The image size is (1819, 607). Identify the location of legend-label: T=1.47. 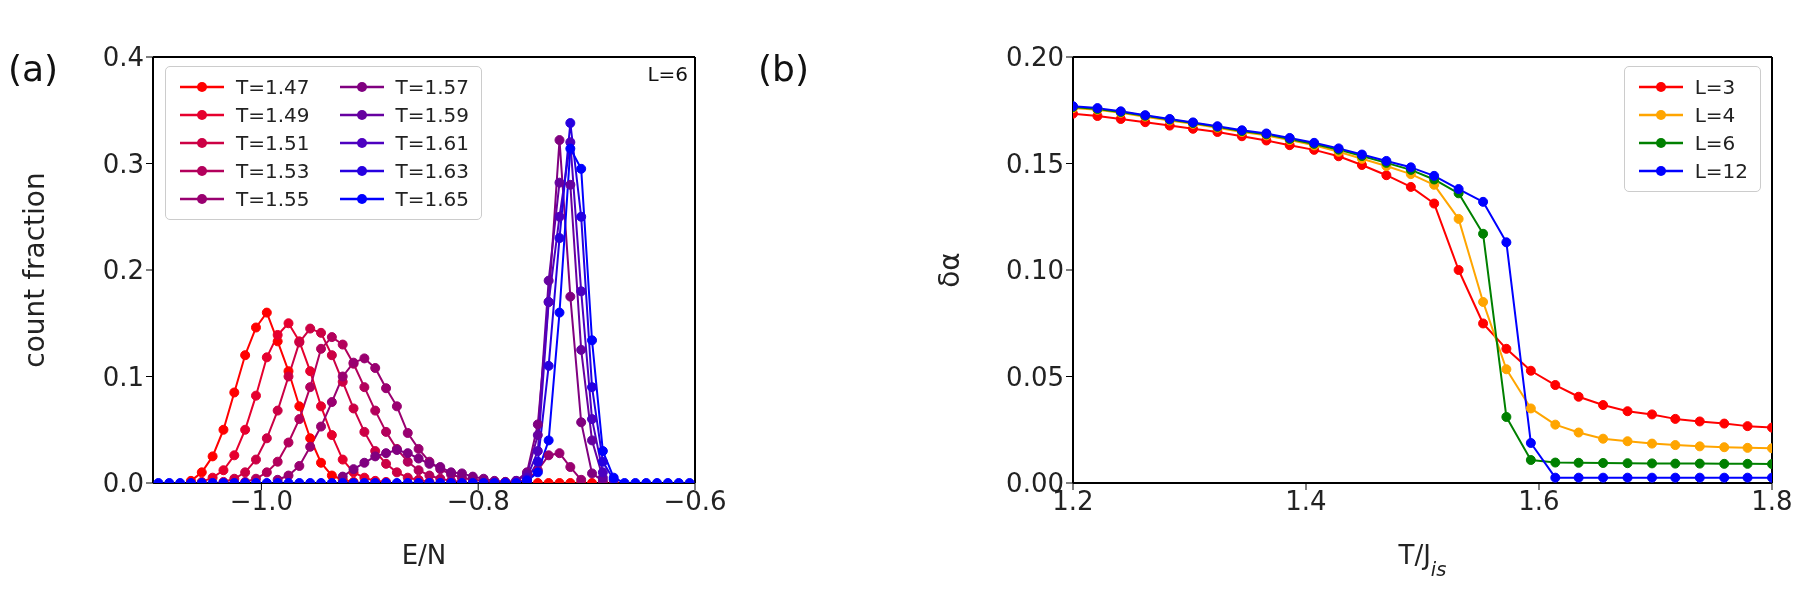
(273, 87).